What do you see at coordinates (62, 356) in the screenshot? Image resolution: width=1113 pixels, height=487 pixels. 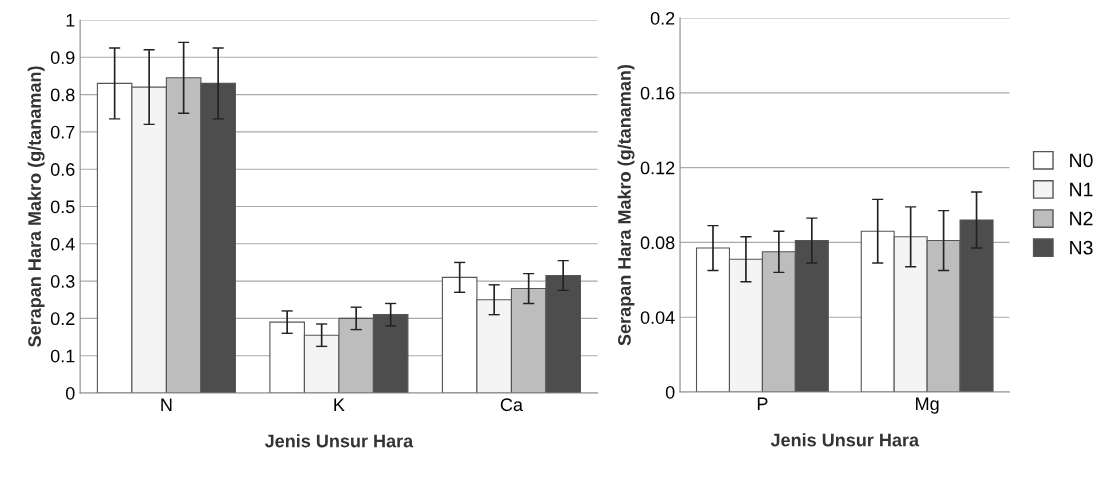 I see `y-tick-label: 0.1` at bounding box center [62, 356].